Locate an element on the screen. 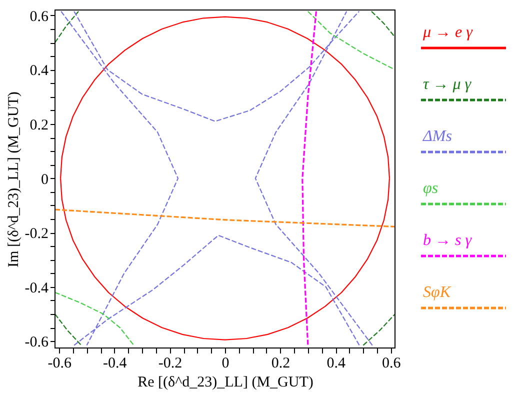 This screenshot has height=405, width=528. x-axis-title: Re [(δ^d_23)_LL] (M_GUT) is located at coordinates (226, 382).